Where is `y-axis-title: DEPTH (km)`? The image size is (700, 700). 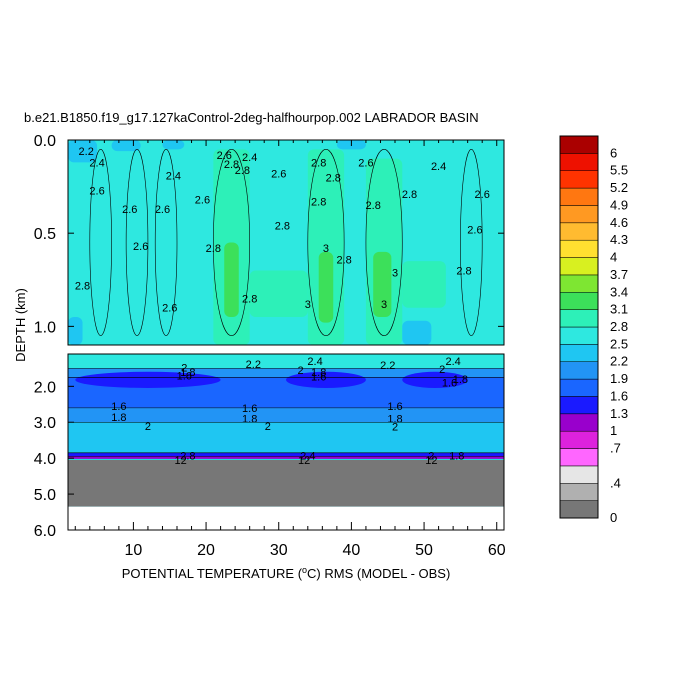
y-axis-title: DEPTH (km) is located at coordinates (20, 325).